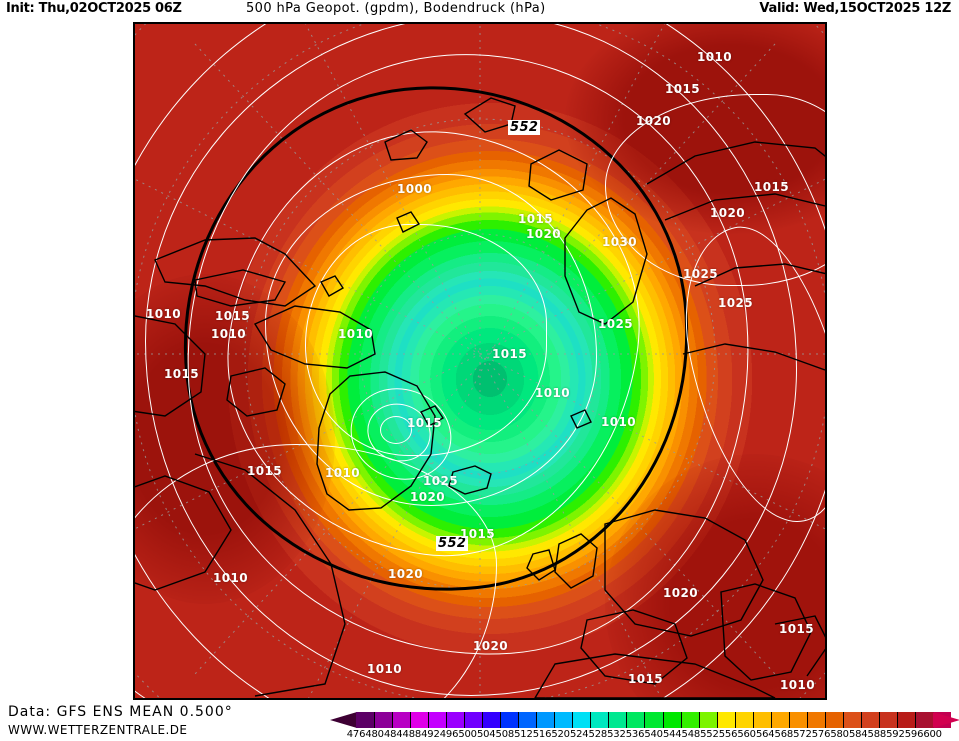 The image size is (959, 741). What do you see at coordinates (430, 734) in the screenshot?
I see `colorbar-tick: 492` at bounding box center [430, 734].